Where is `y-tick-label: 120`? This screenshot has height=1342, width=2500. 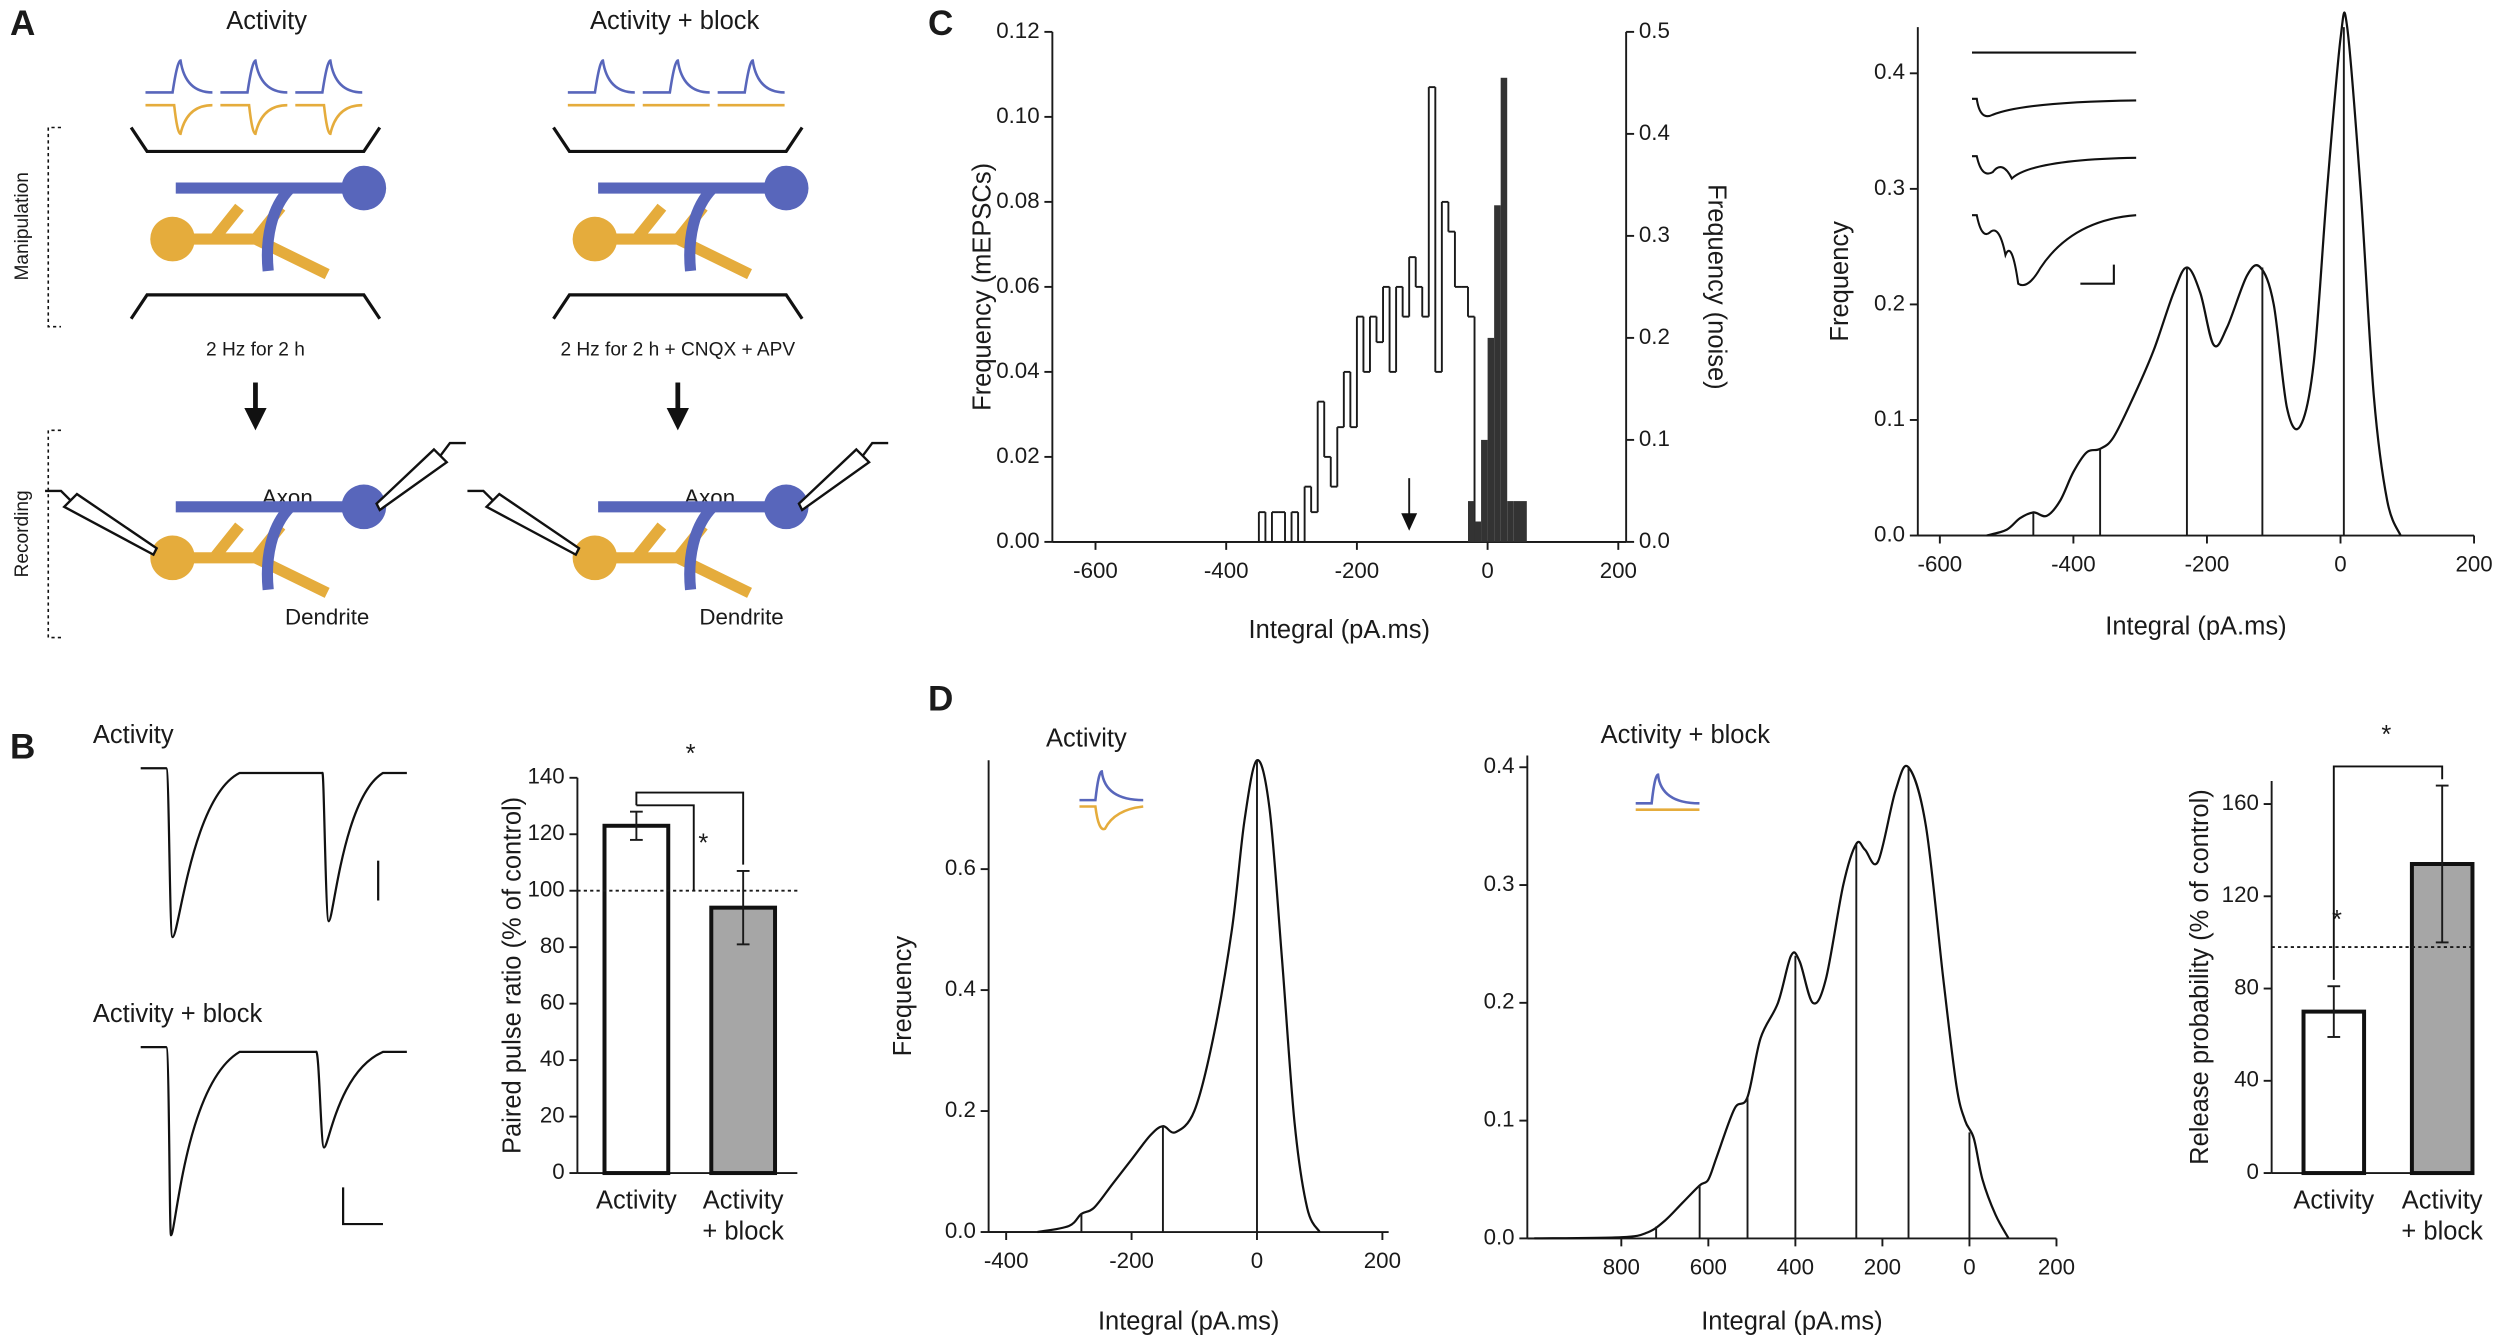
y-tick-label: 120 is located at coordinates (2240, 894).